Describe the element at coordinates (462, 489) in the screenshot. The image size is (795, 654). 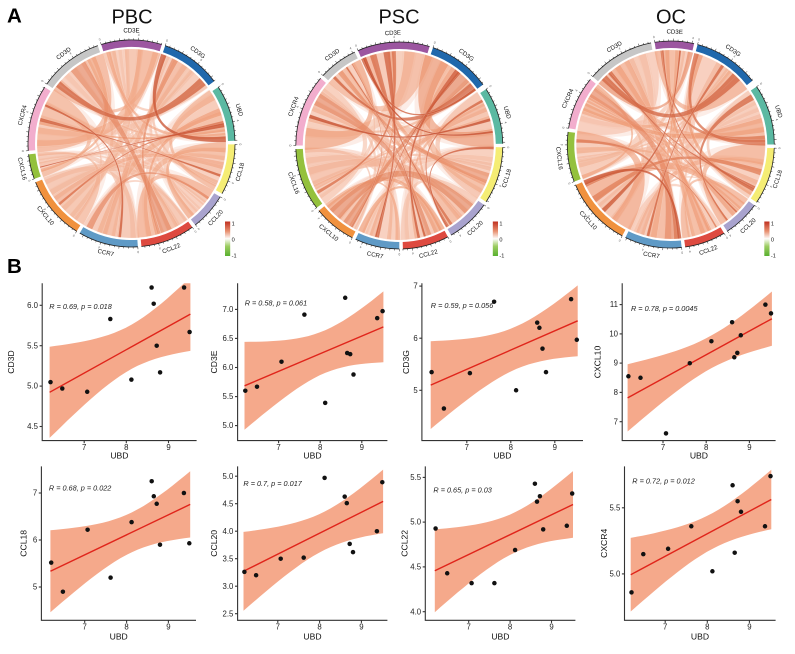
I see `svg-text: R = 0.65, p = 0.03` at that location.